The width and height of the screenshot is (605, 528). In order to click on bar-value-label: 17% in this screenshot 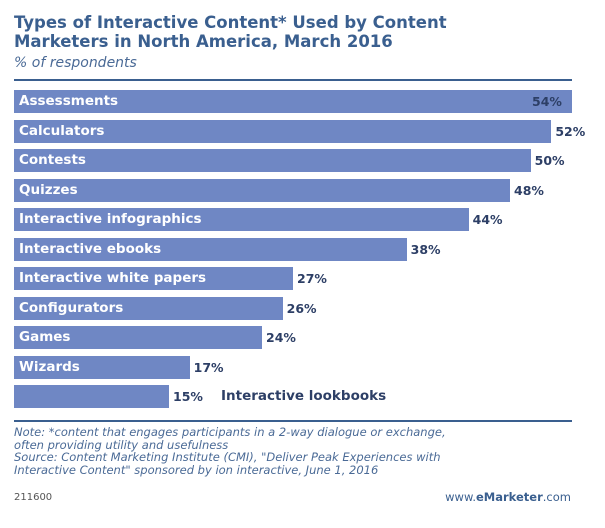, I will do `click(208, 367)`.